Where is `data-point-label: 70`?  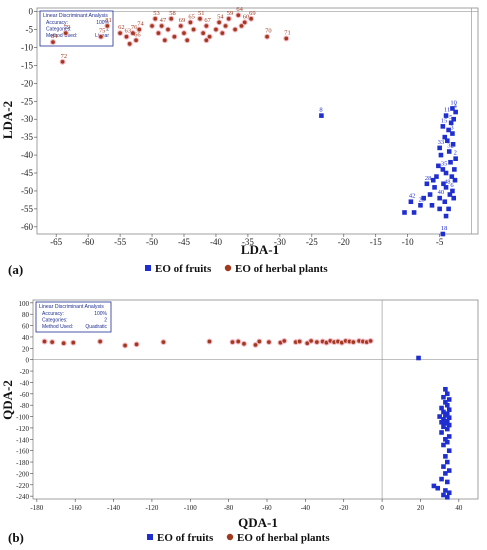
data-point-label: 70 is located at coordinates (268, 31).